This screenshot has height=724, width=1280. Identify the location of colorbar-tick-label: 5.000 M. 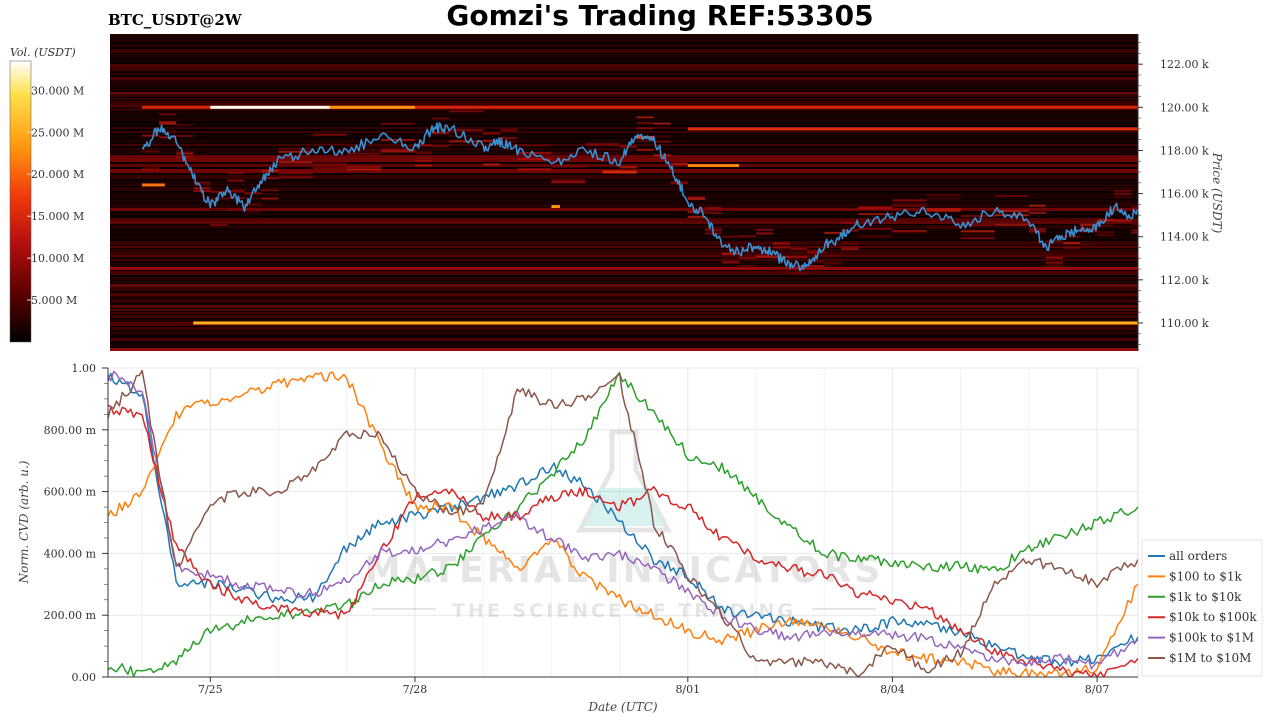
(54, 300).